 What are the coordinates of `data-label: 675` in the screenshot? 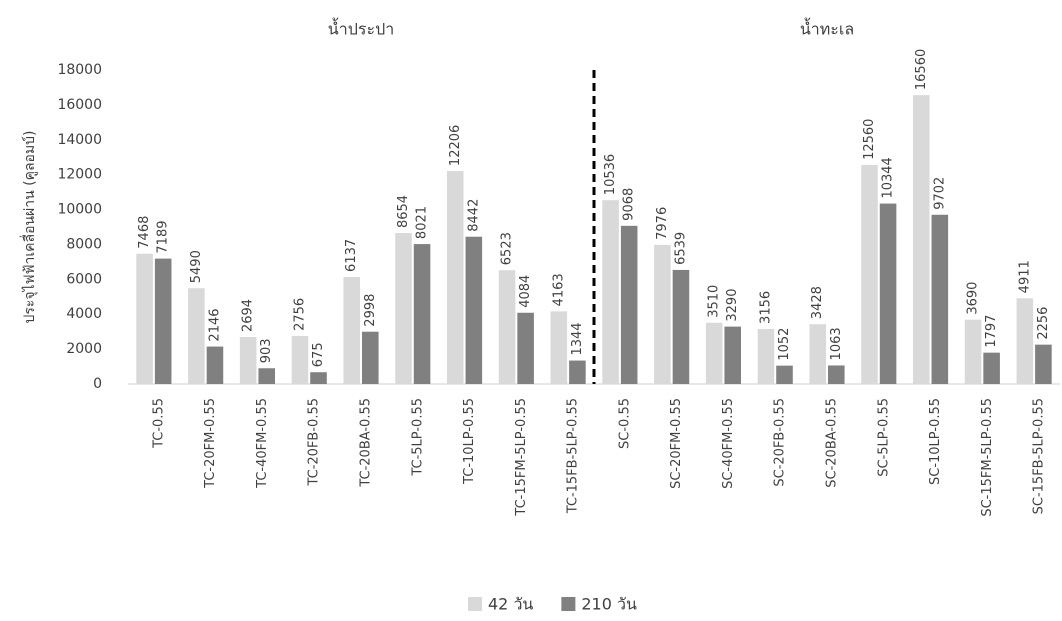 It's located at (318, 354).